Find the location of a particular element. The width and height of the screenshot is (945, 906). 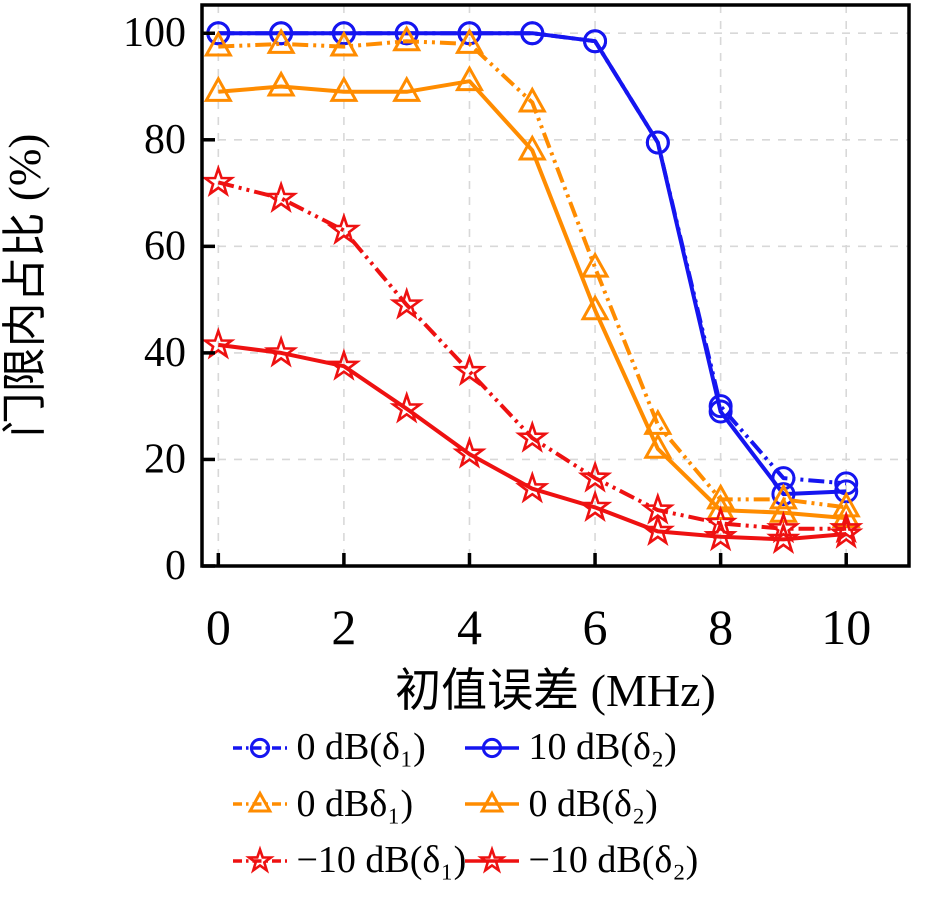

y-tick-label: 0 is located at coordinates (175, 566).